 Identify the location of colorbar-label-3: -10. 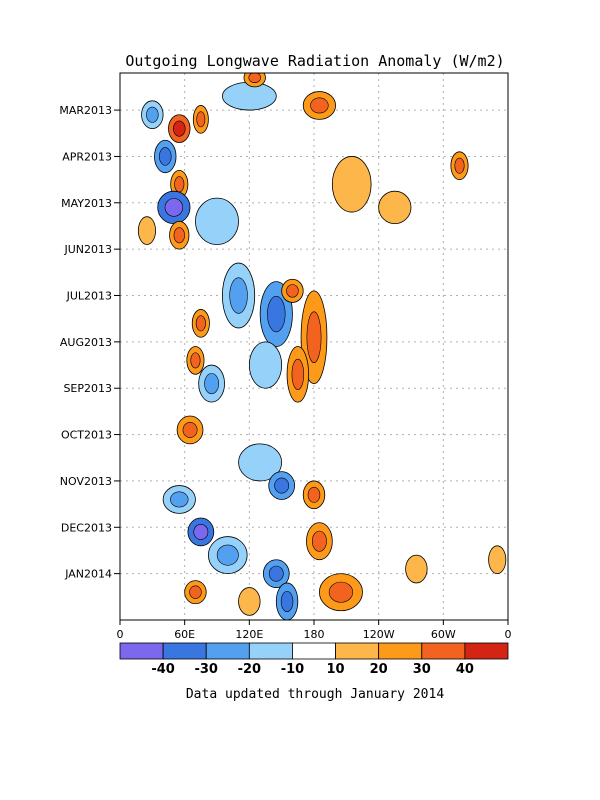
(293, 669).